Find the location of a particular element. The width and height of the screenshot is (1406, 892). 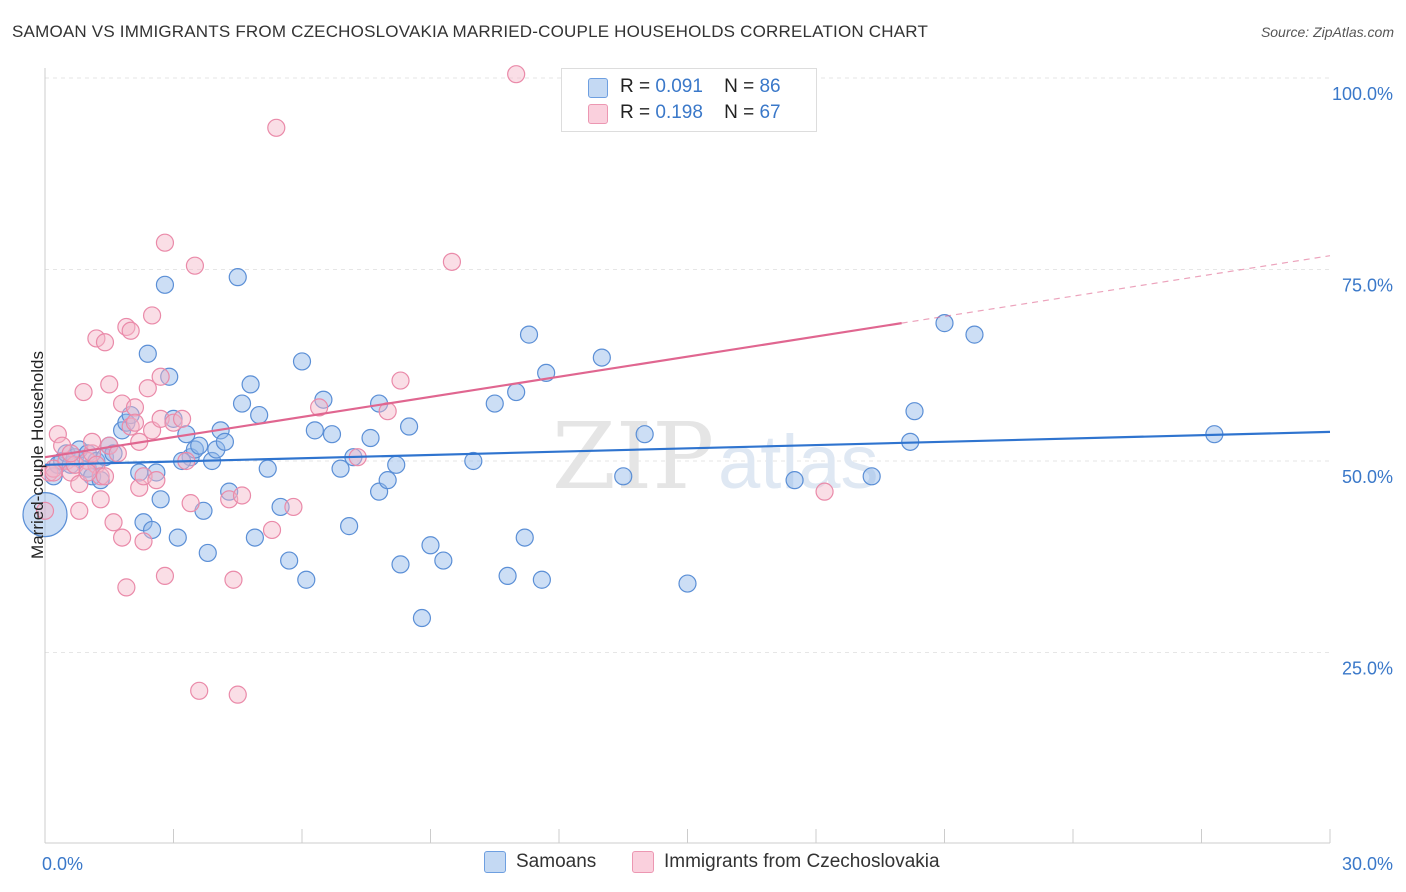

y-axis-label: Married-couple Households is located at coordinates (37, 455).